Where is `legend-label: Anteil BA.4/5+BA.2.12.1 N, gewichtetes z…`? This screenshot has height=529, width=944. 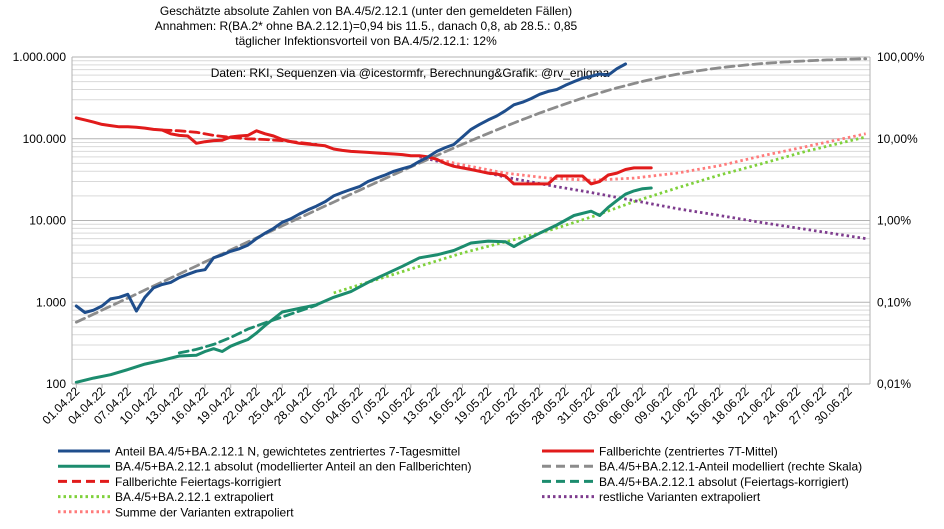
legend-label: Anteil BA.4/5+BA.2.12.1 N, gewichtetes z… is located at coordinates (287, 452).